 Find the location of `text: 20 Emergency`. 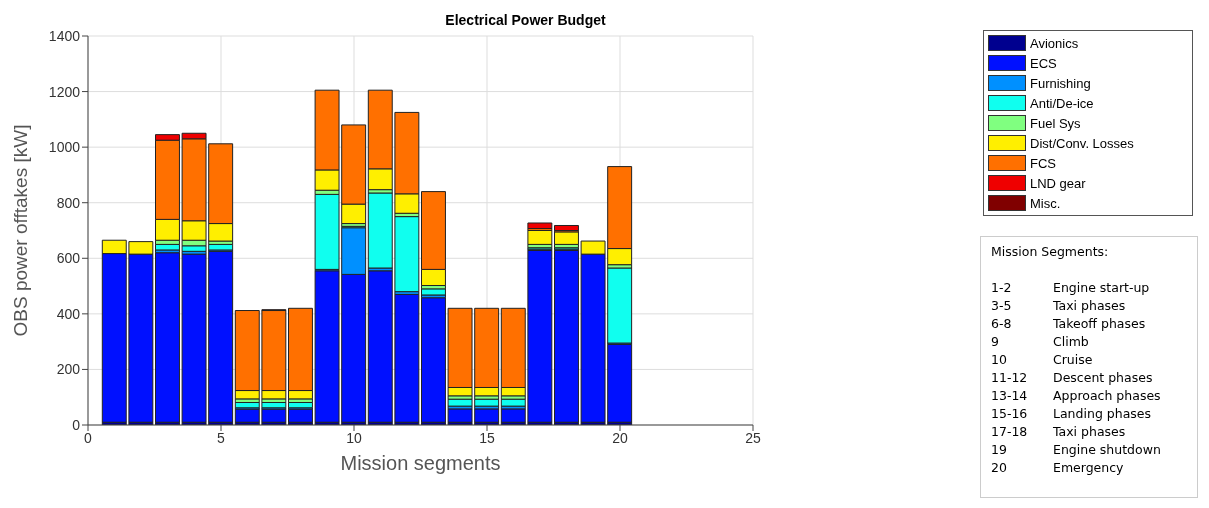

text: 20 Emergency is located at coordinates (1057, 467).